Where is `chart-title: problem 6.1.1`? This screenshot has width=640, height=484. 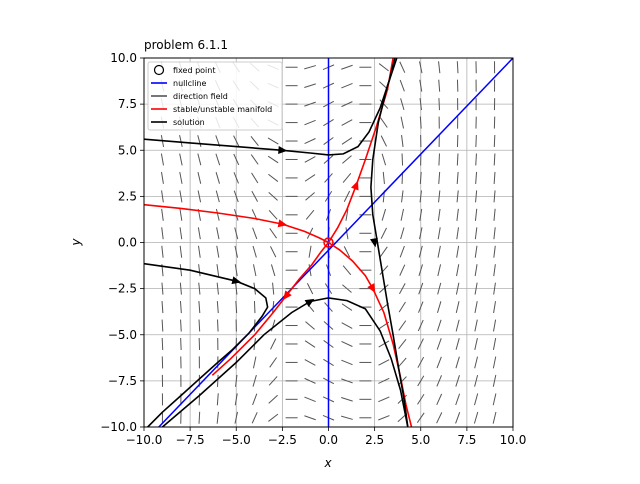
chart-title: problem 6.1.1 is located at coordinates (186, 45).